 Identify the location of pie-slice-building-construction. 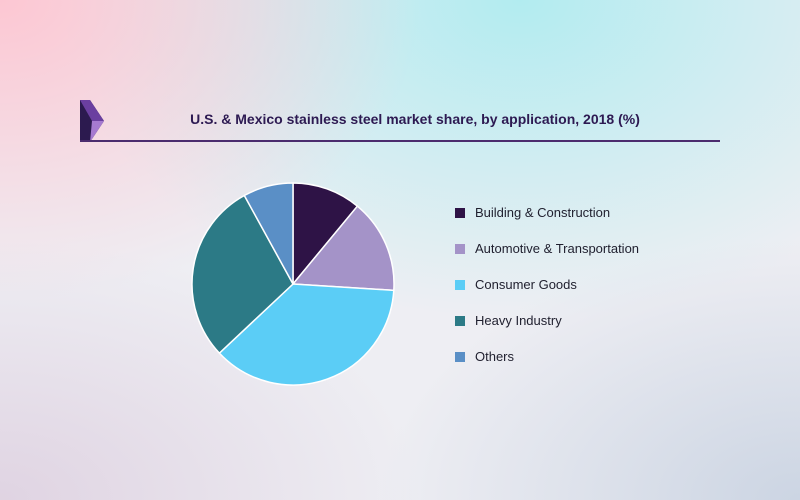
(325, 234).